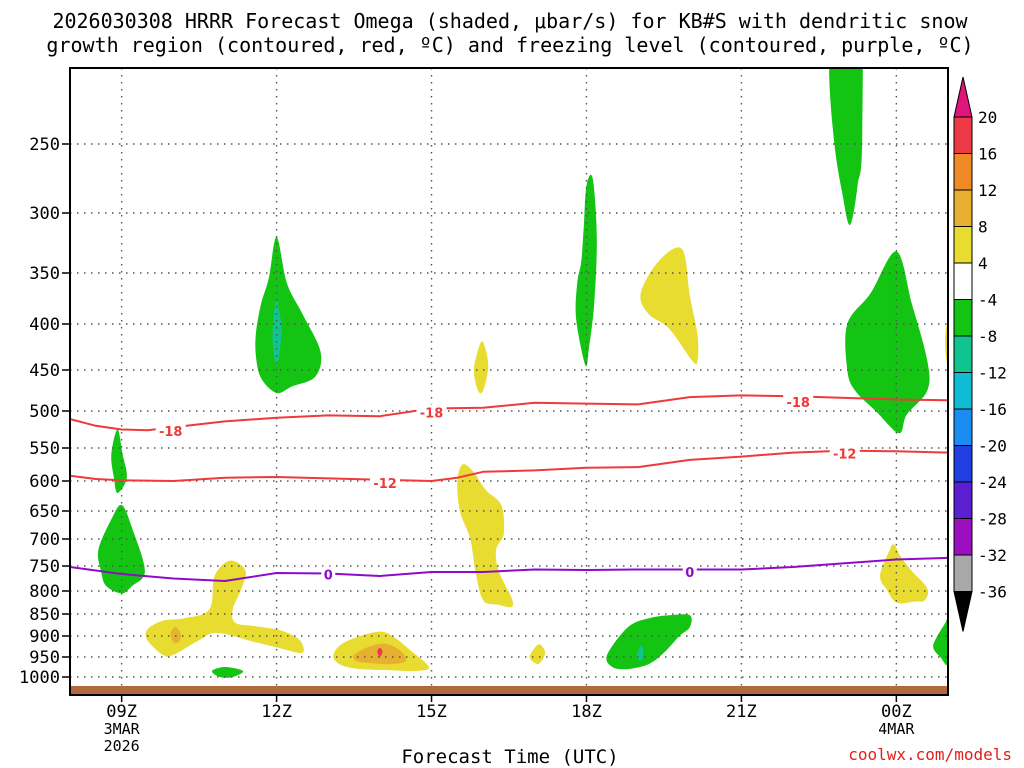 The image size is (1024, 768). What do you see at coordinates (39, 678) in the screenshot?
I see `y-tick-label-1000: 1000` at bounding box center [39, 678].